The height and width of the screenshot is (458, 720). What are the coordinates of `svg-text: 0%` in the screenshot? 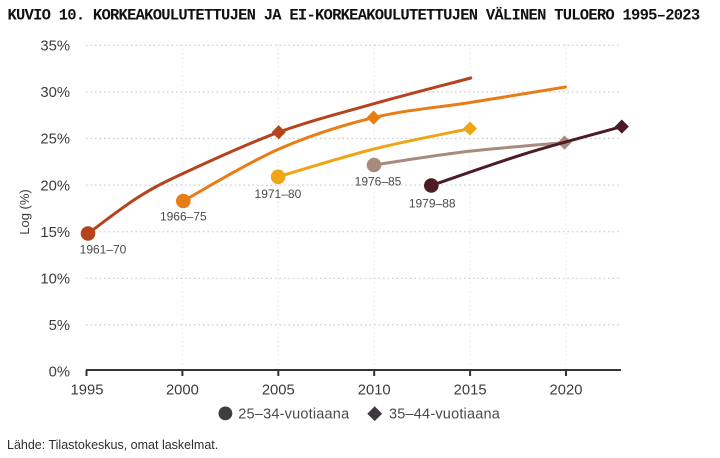 It's located at (59, 373).